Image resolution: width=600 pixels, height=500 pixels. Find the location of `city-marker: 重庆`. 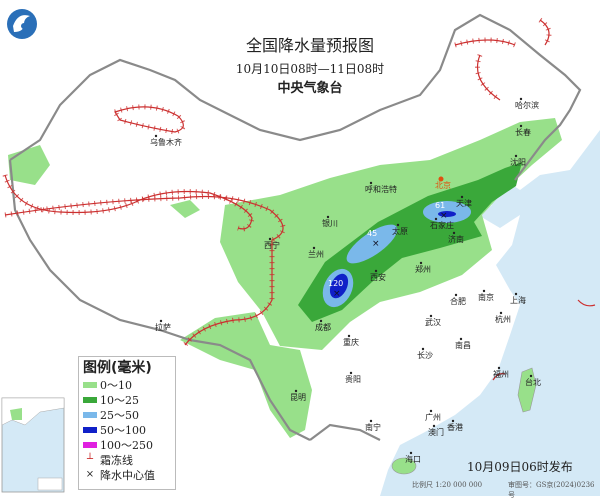

city-marker: 重庆 is located at coordinates (351, 340).